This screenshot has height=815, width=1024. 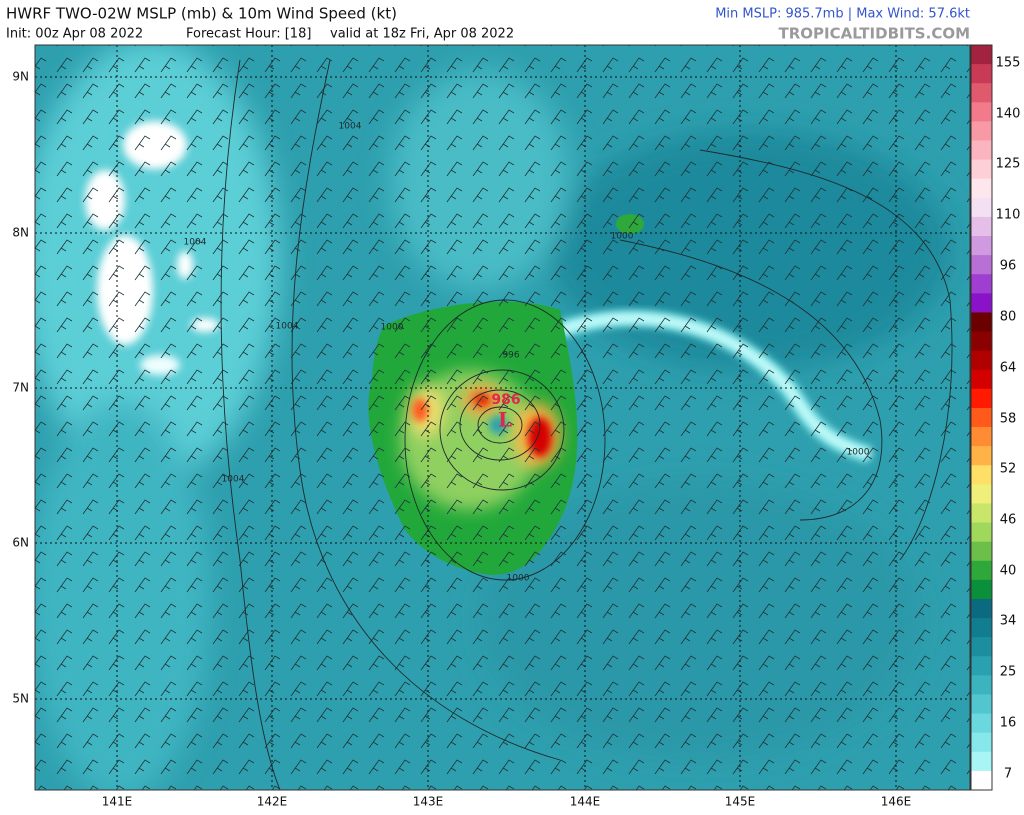 I want to click on isobar-label: 996, so click(x=510, y=356).